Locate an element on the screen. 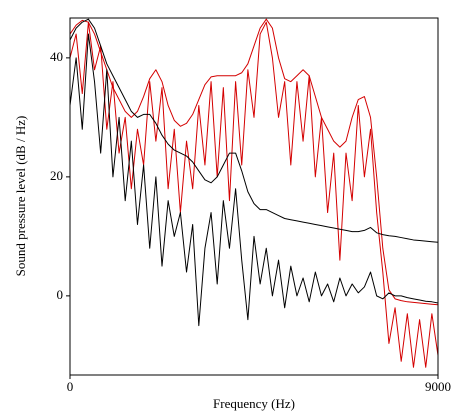  y-tick-label: 40 is located at coordinates (56, 56).